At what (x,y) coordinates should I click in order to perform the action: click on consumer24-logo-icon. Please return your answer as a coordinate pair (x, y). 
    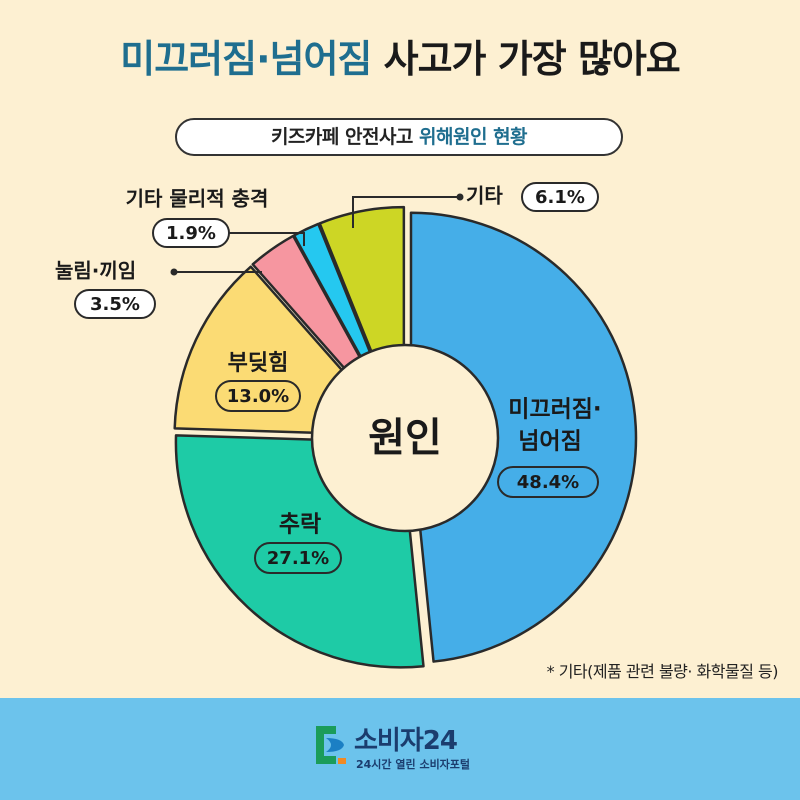
    Looking at the image, I should click on (331, 745).